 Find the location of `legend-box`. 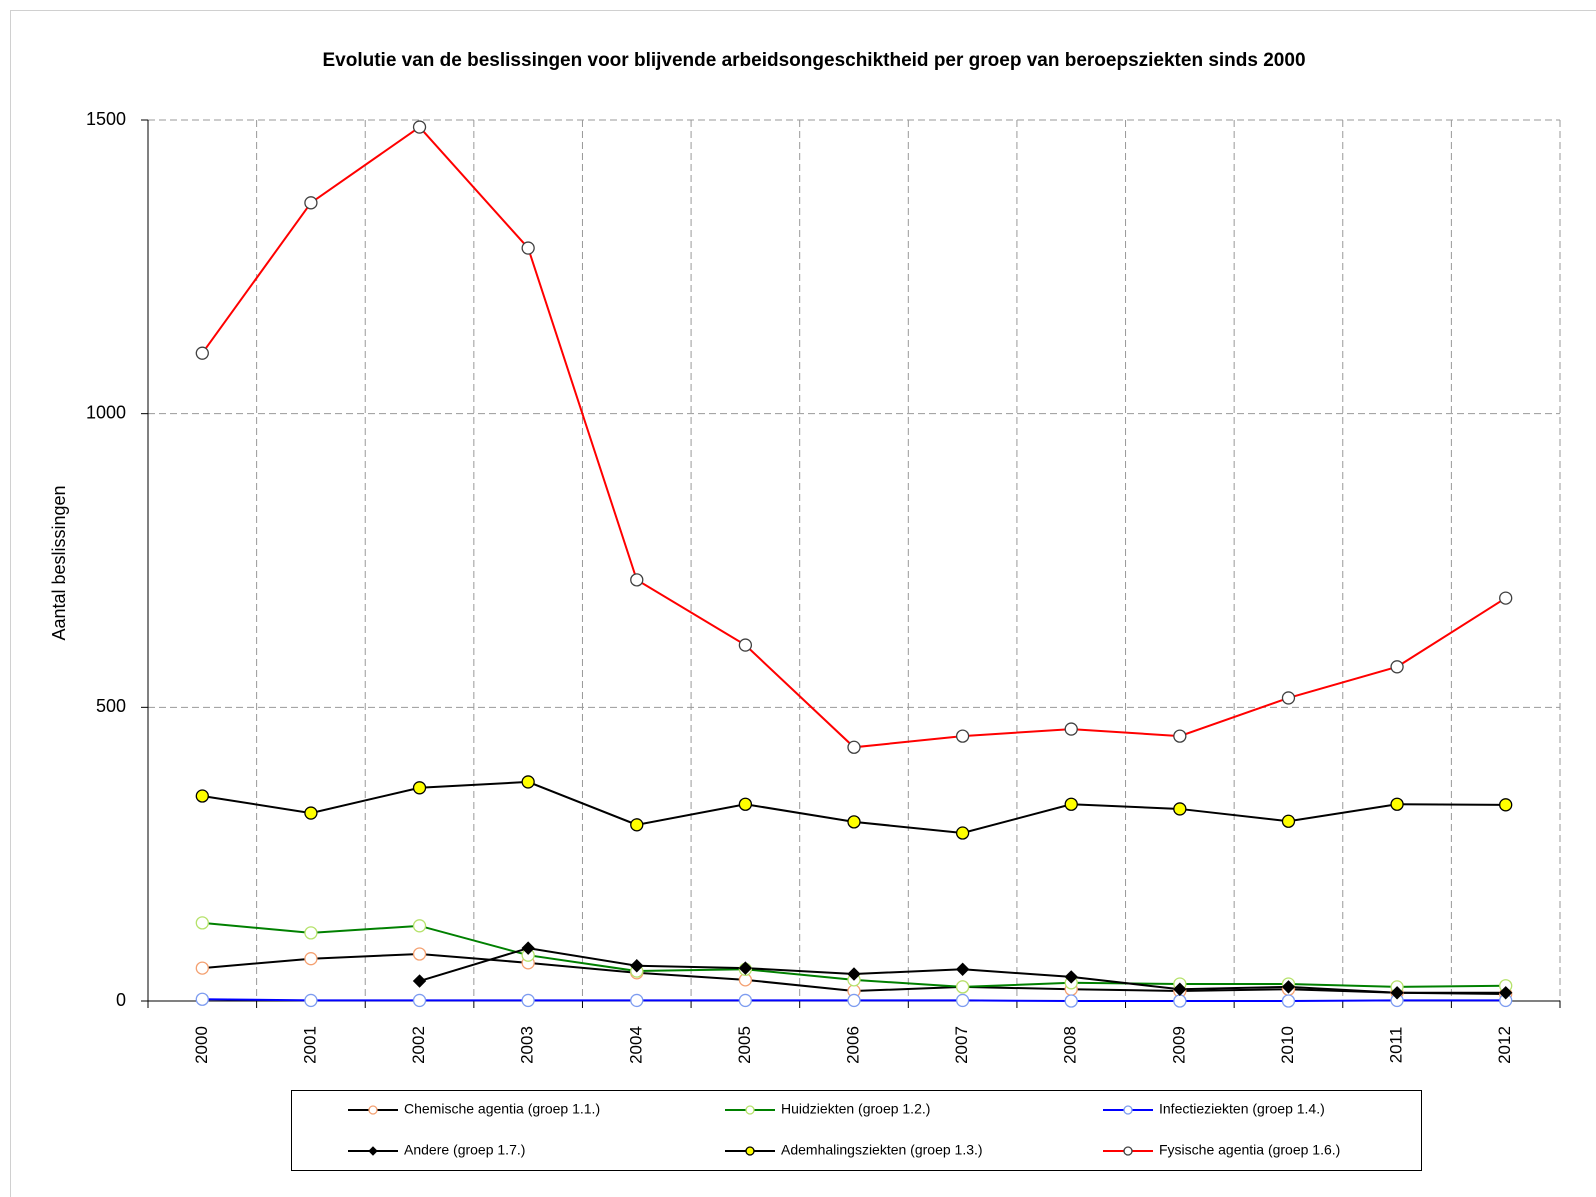

legend-box is located at coordinates (856, 1130).